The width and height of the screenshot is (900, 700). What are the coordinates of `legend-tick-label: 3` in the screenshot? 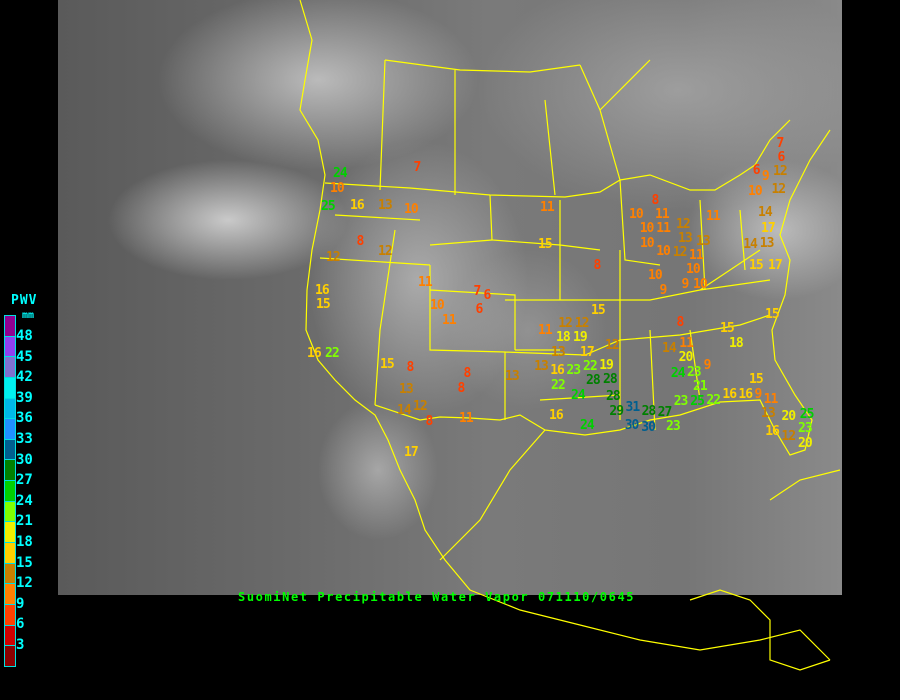 It's located at (20, 645).